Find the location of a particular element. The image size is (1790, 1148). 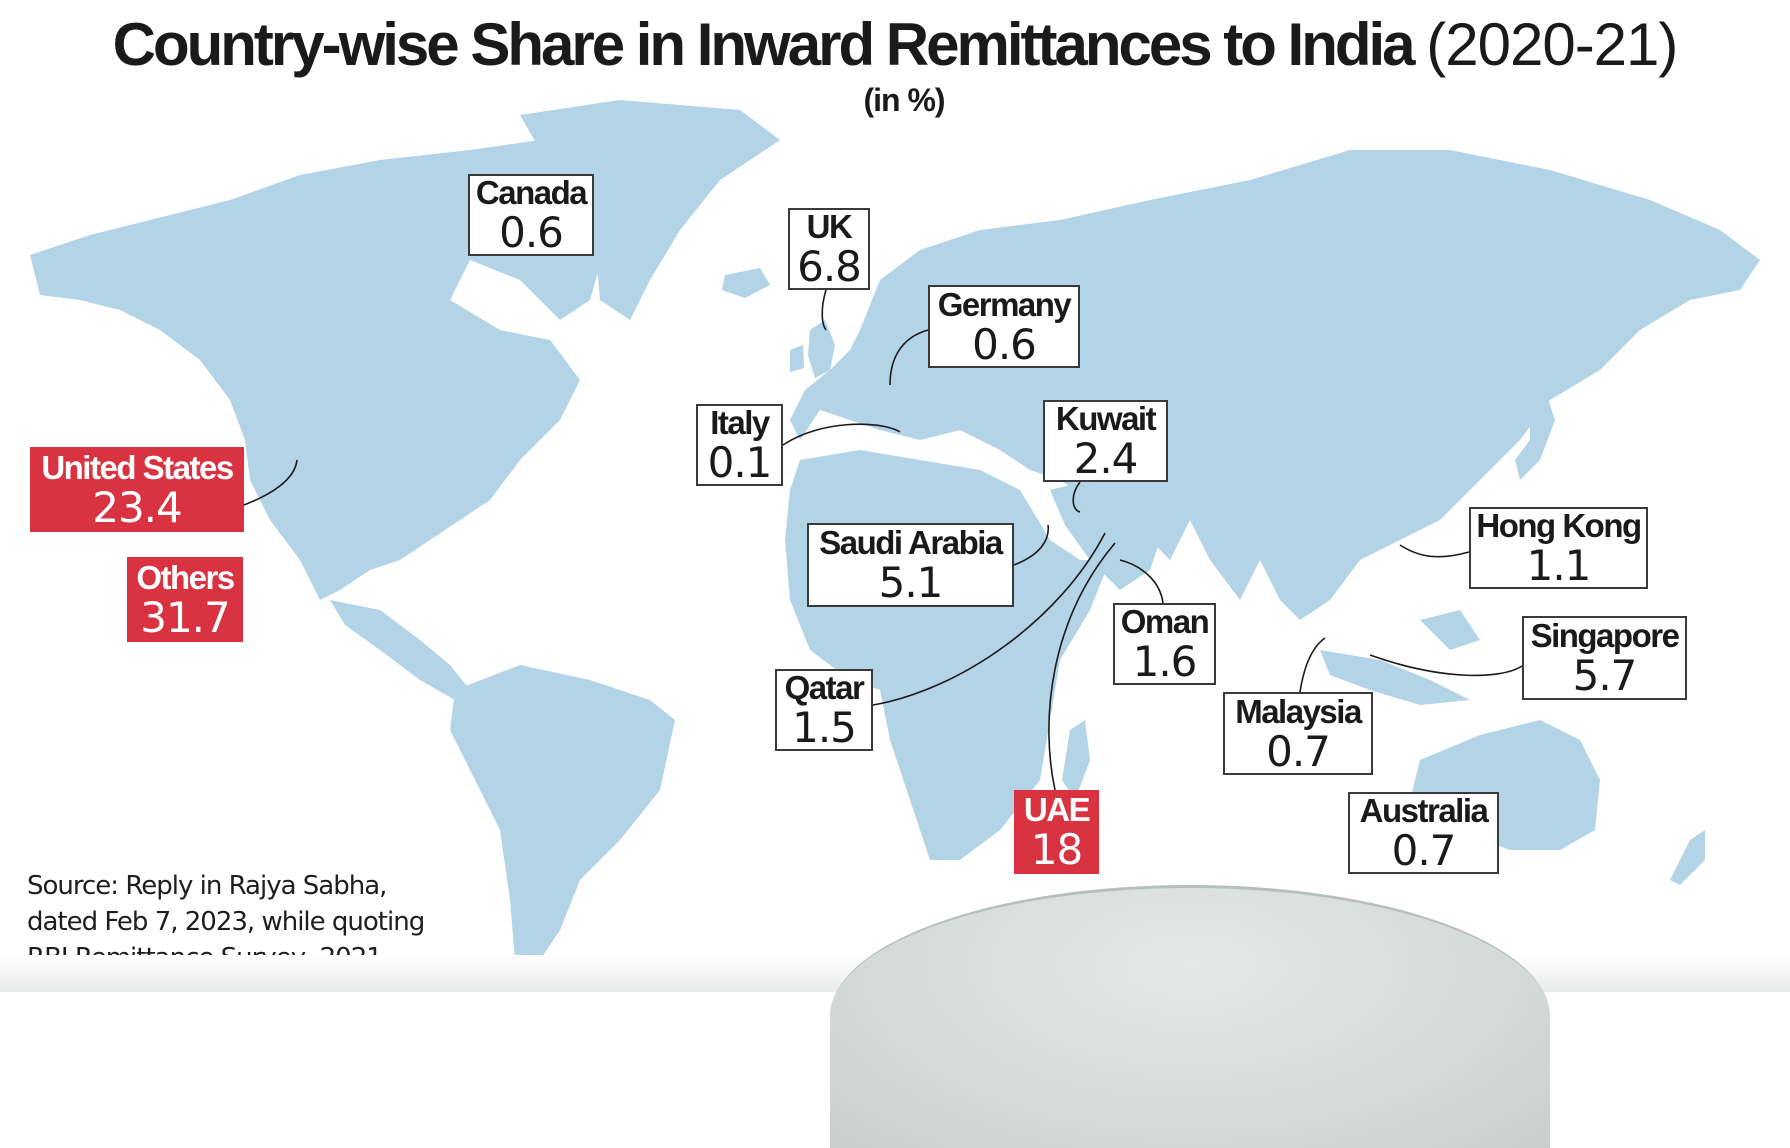

country-value: 5.1 is located at coordinates (911, 582).